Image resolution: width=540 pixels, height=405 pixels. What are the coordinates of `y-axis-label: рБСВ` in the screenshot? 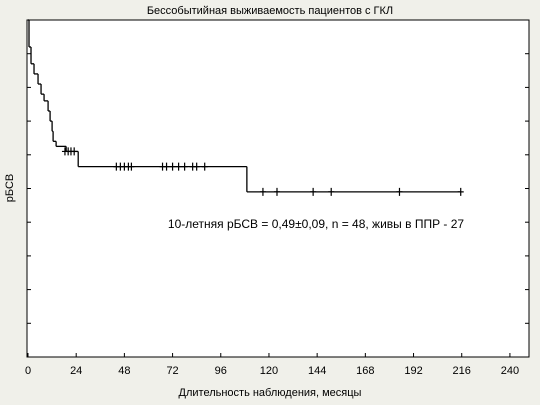 It's located at (10, 188).